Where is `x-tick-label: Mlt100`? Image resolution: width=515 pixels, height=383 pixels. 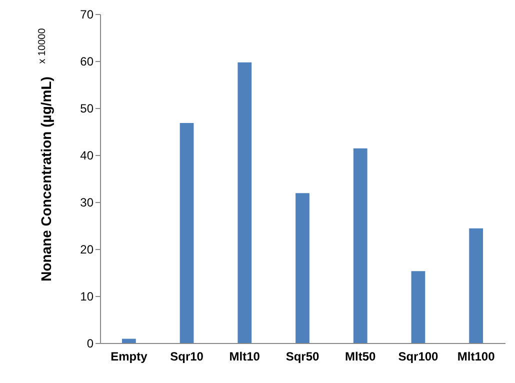
x-tick-label: Mlt100 is located at coordinates (476, 357).